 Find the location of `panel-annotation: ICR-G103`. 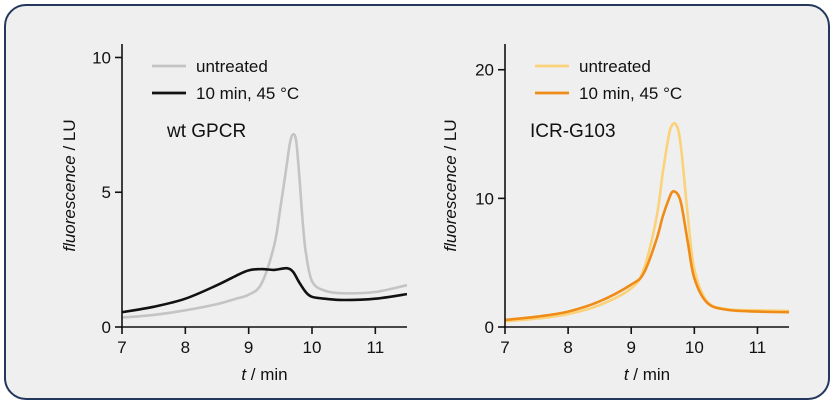

panel-annotation: ICR-G103 is located at coordinates (573, 131).